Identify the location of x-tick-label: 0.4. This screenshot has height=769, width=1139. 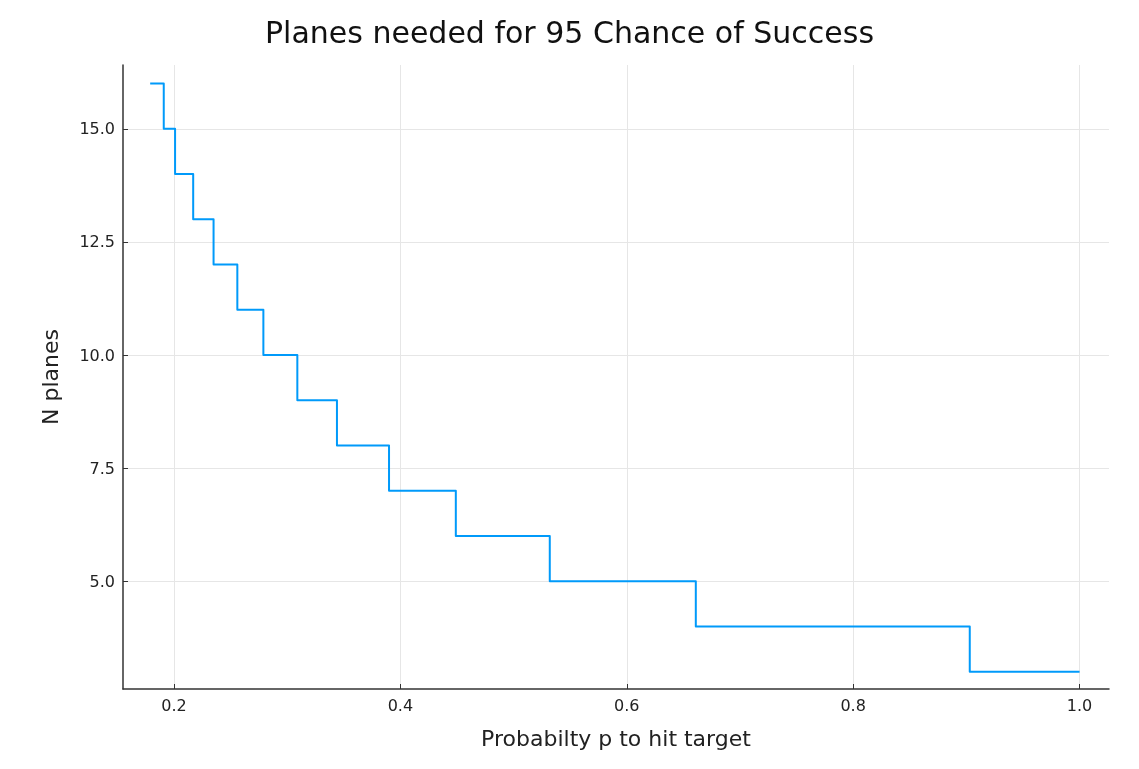
(400, 705).